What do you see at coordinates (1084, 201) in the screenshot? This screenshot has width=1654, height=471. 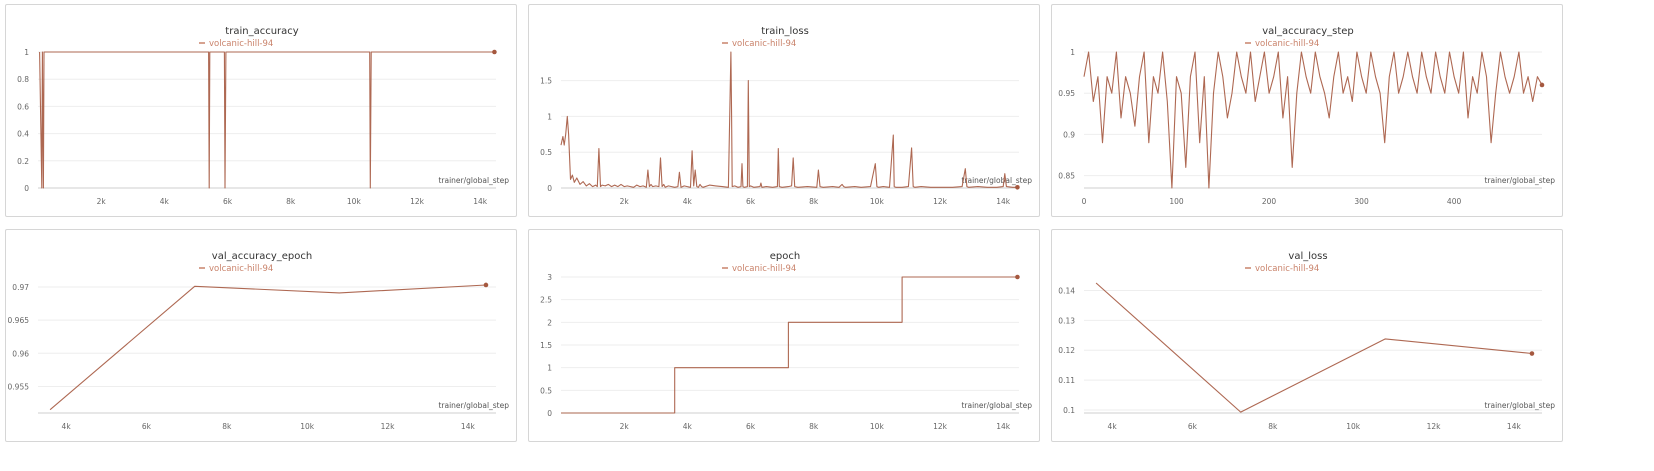 I see `x-tick-label: 0` at bounding box center [1084, 201].